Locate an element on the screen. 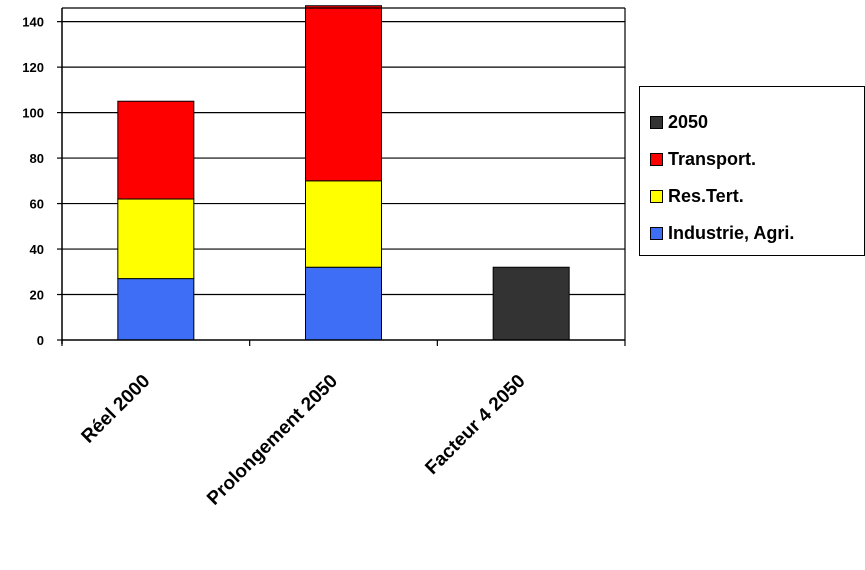  x-category-label: Facteur 4 2050 is located at coordinates (475, 425).